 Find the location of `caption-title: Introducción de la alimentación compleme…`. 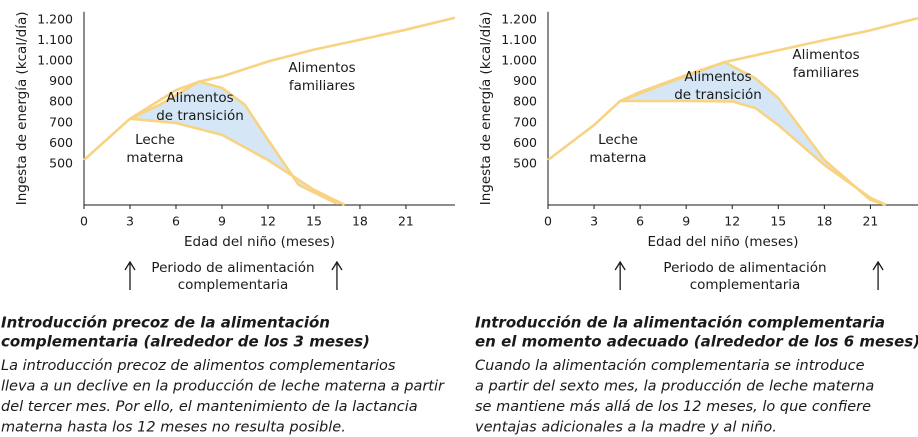

caption-title: Introducción de la alimentación compleme… is located at coordinates (680, 323).